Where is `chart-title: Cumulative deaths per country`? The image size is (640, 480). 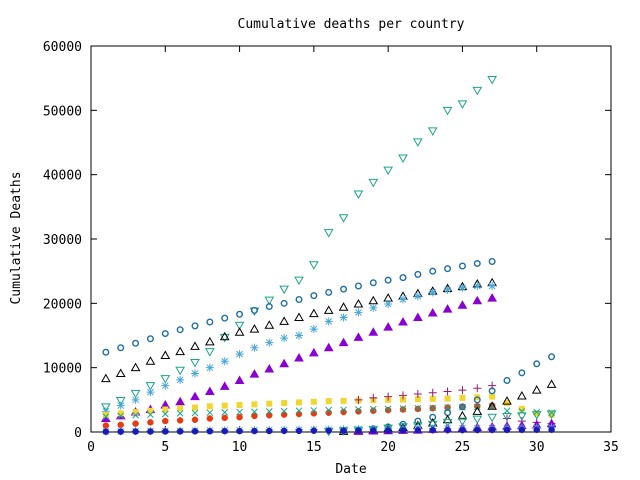 chart-title: Cumulative deaths per country is located at coordinates (351, 24).